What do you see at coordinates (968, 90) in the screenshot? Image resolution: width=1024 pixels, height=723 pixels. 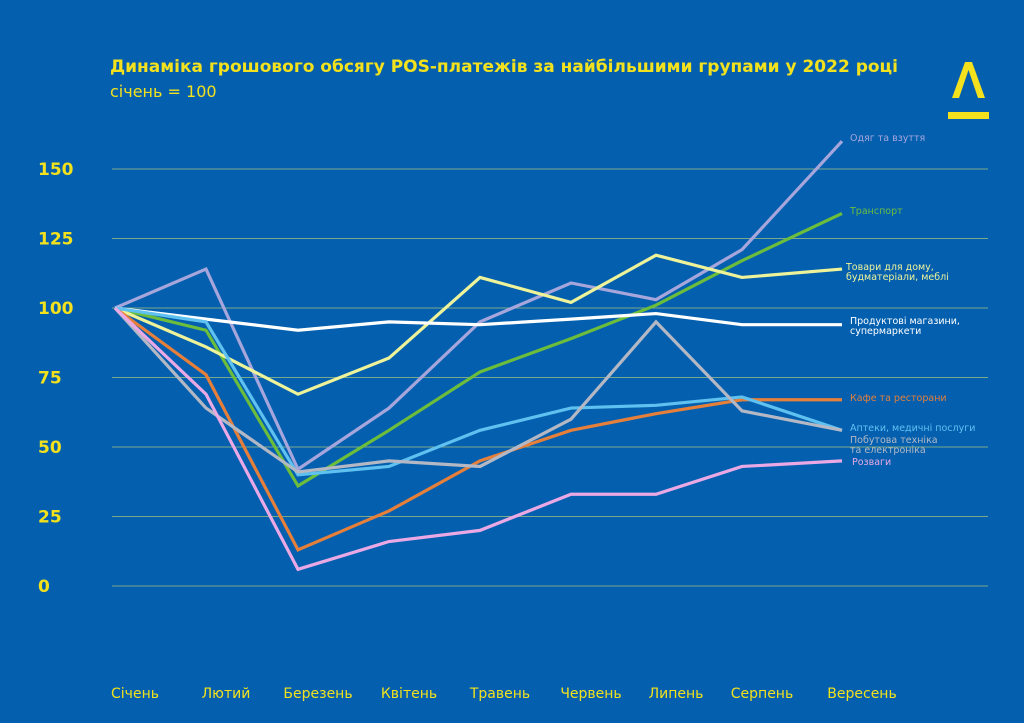 I see `alfa-bank-logo` at bounding box center [968, 90].